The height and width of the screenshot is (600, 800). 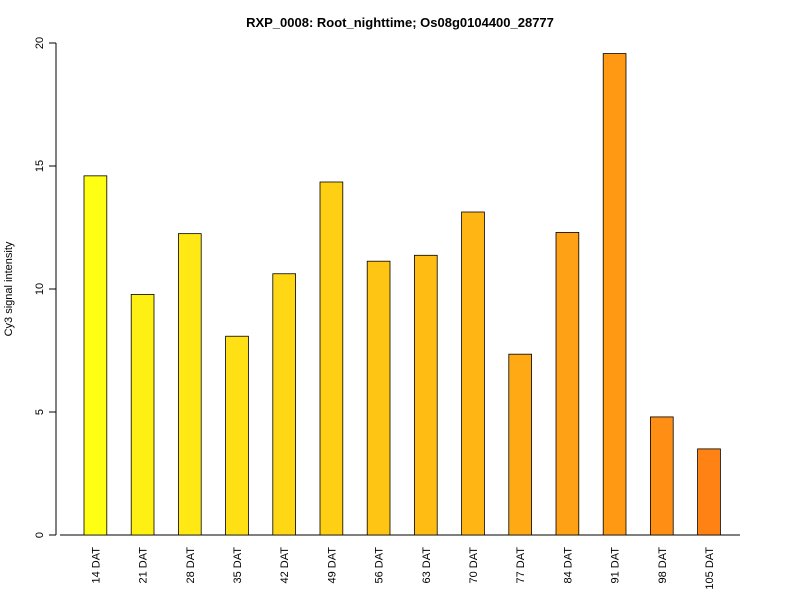 I want to click on y-tick-label: 20, so click(x=40, y=43).